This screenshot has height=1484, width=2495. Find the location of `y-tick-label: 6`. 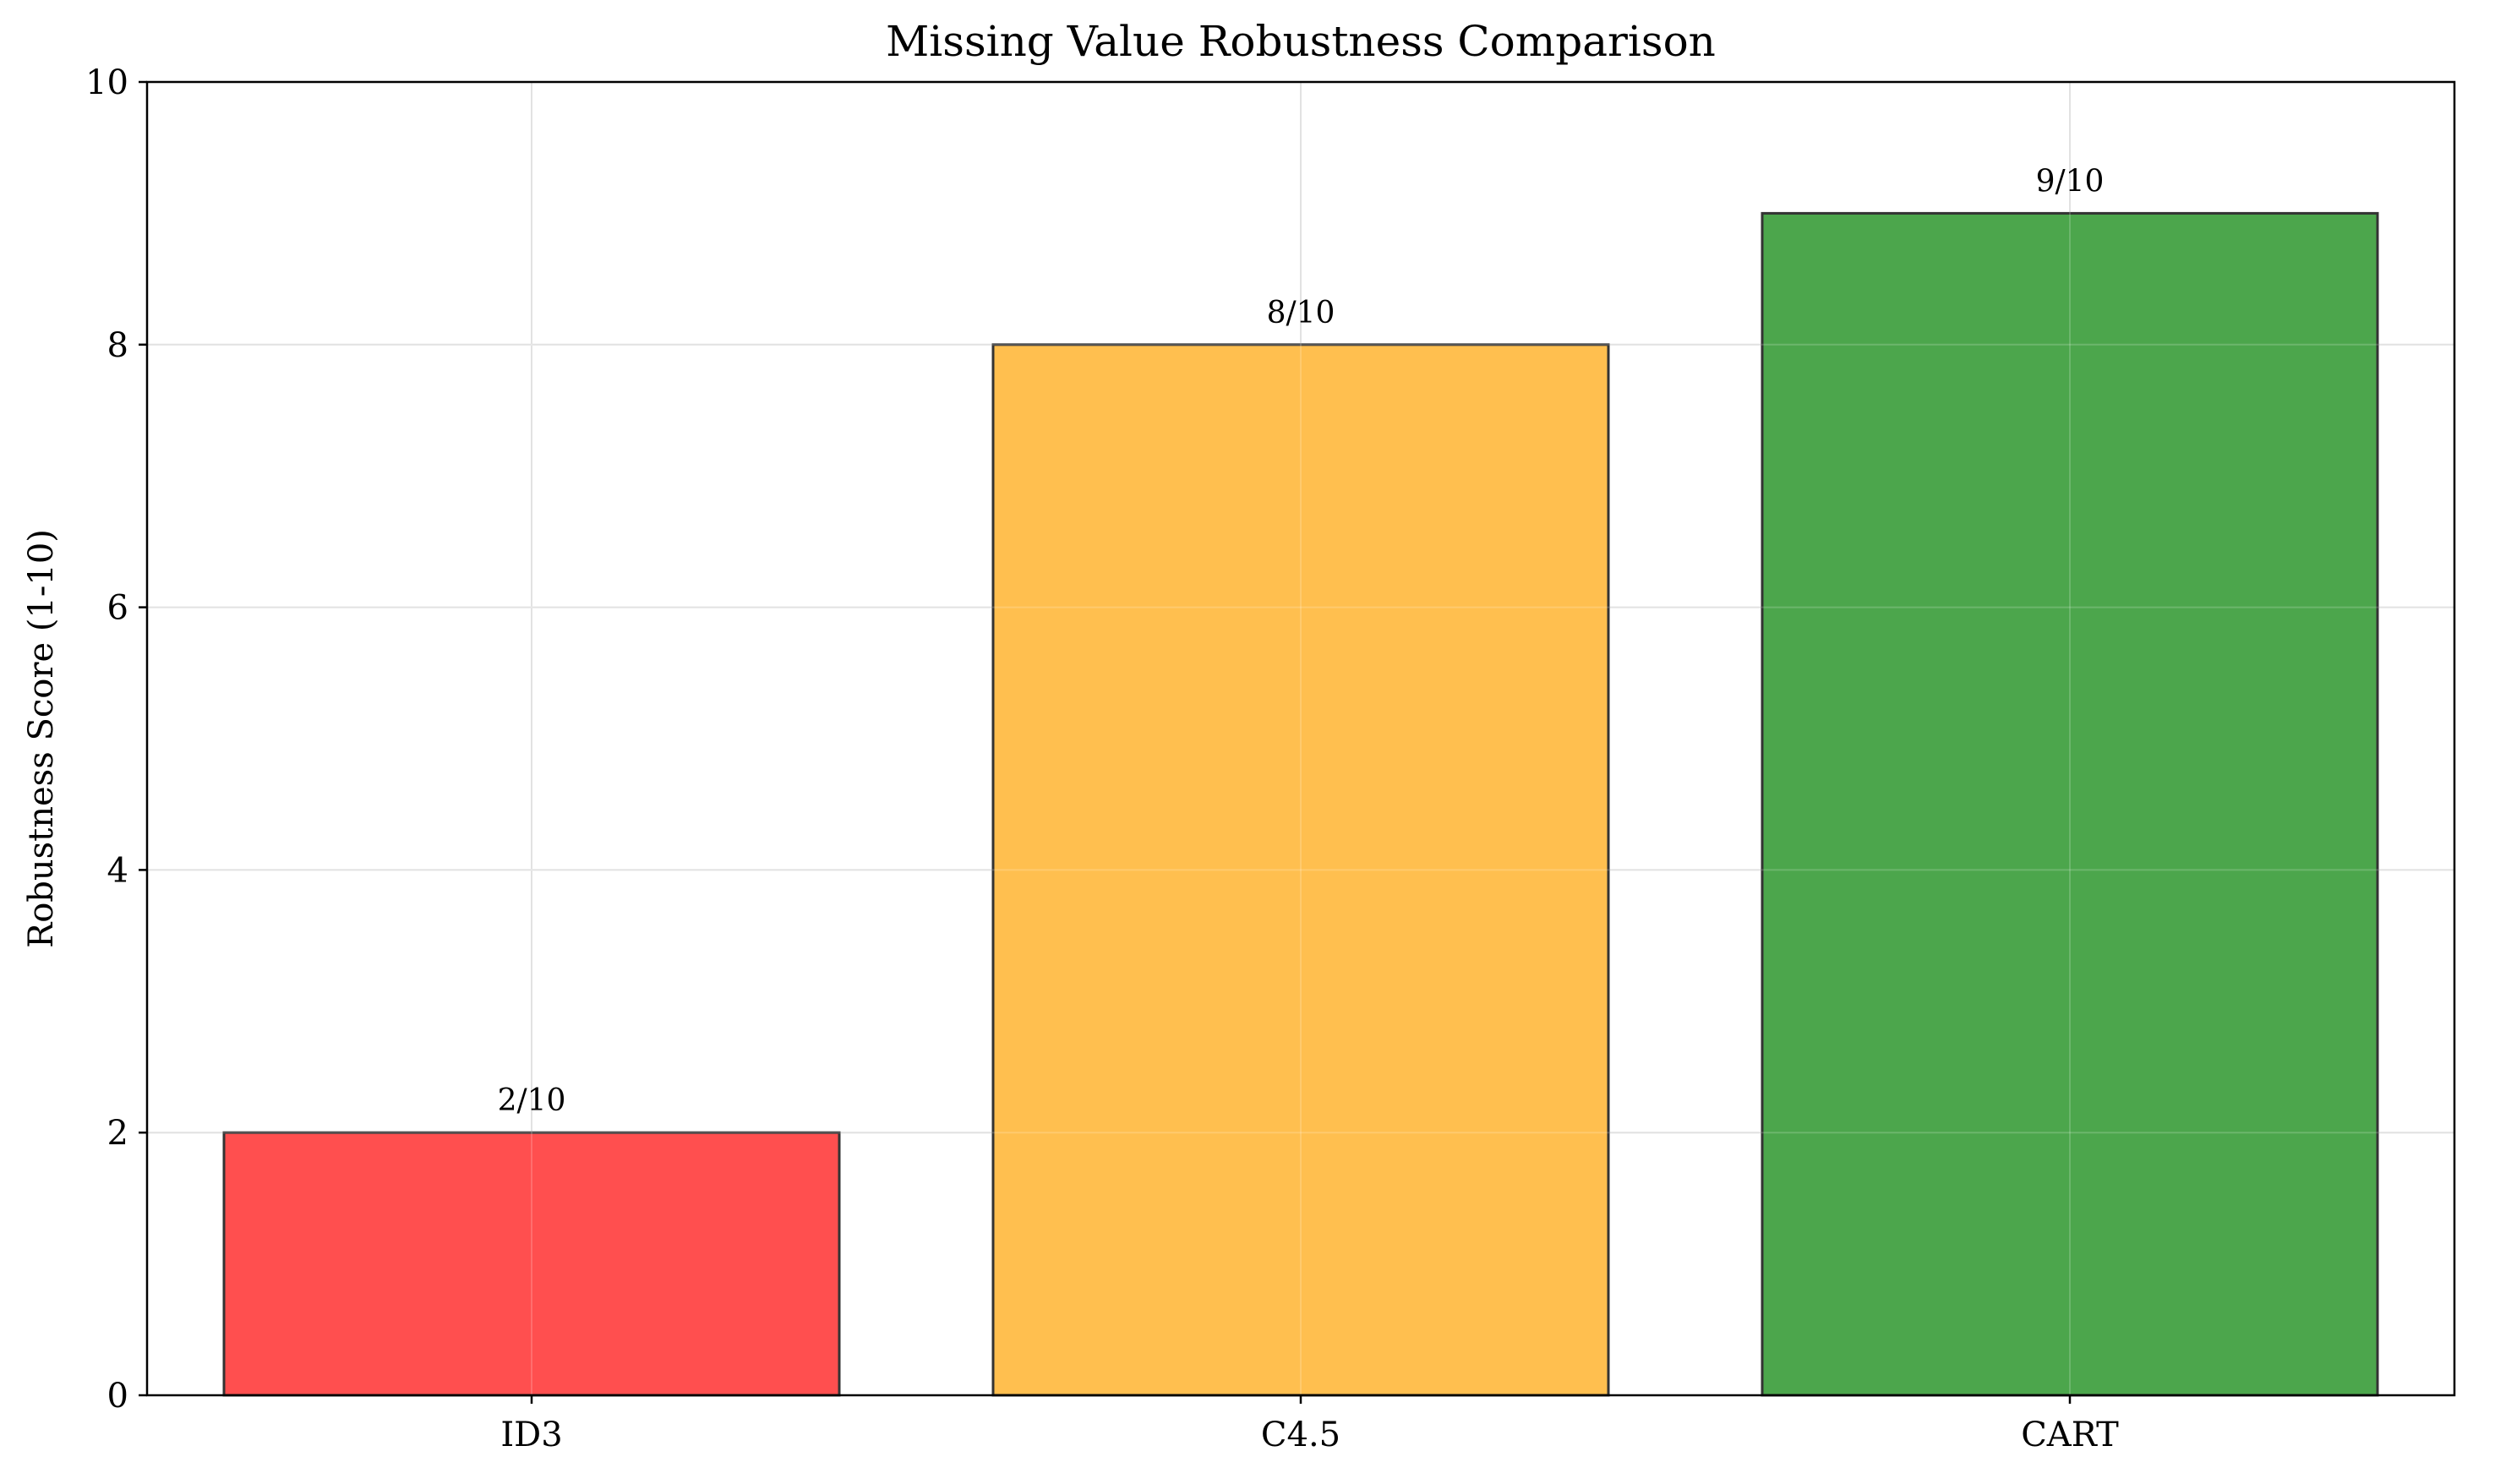

y-tick-label: 6 is located at coordinates (117, 608).